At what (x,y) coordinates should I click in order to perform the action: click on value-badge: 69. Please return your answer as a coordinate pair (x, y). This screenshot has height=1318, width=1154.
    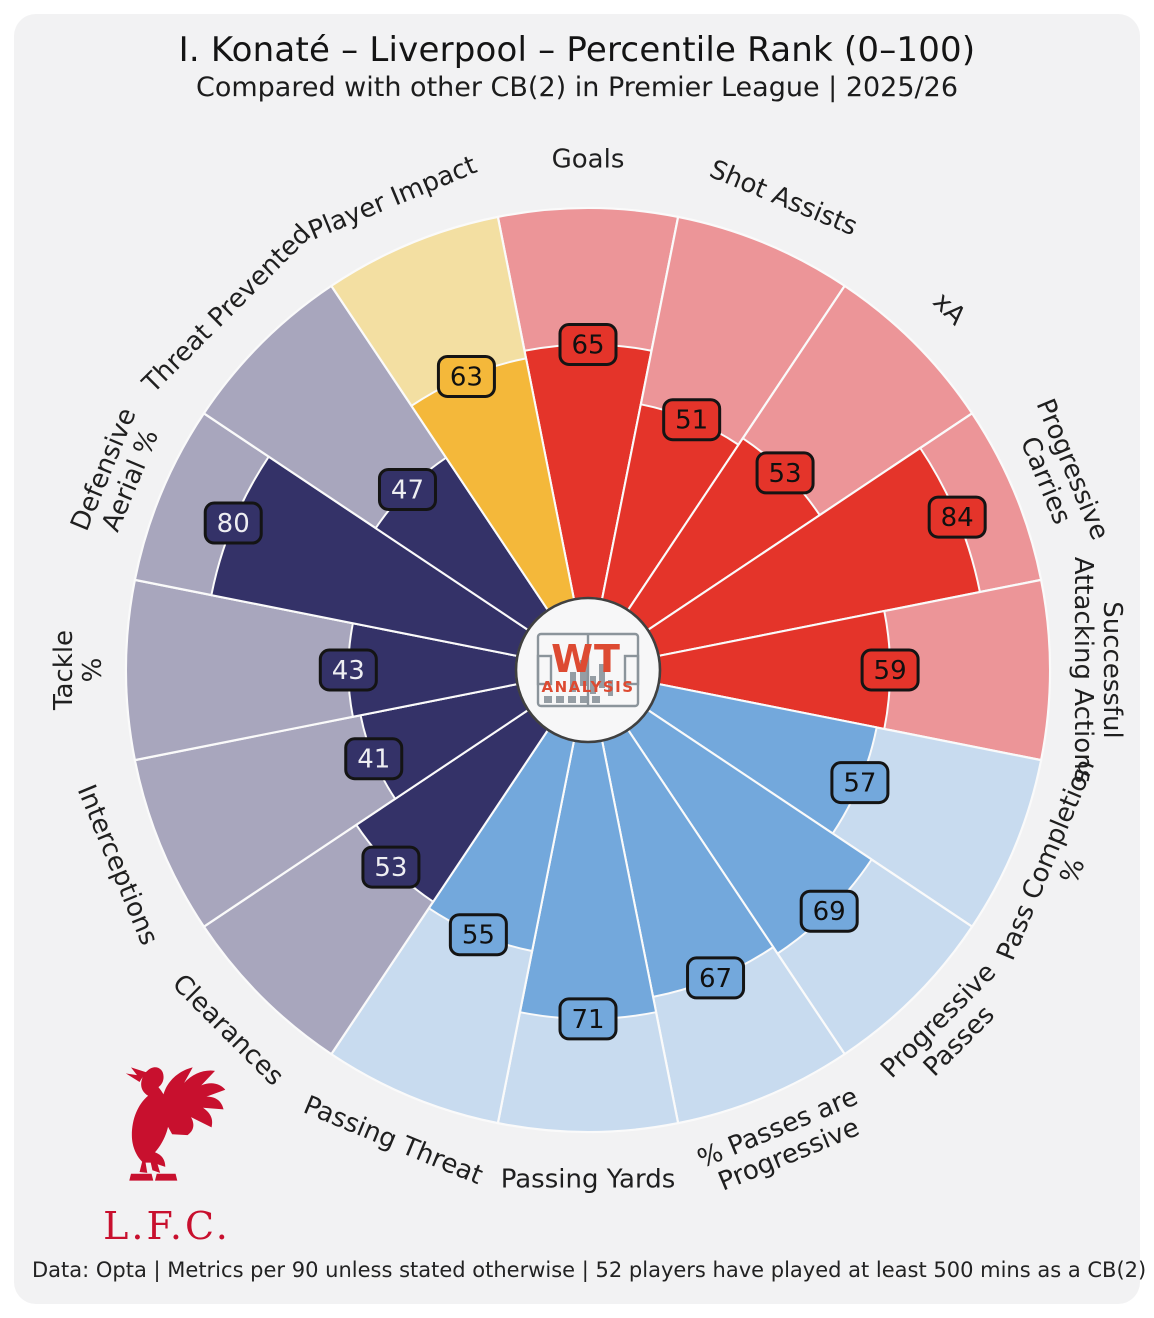
    Looking at the image, I should click on (829, 911).